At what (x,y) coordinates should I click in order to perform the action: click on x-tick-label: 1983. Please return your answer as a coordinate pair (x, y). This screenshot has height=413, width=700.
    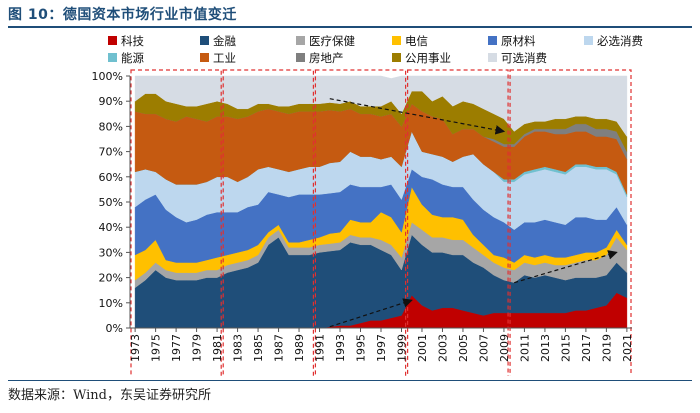
    Looking at the image, I should click on (238, 348).